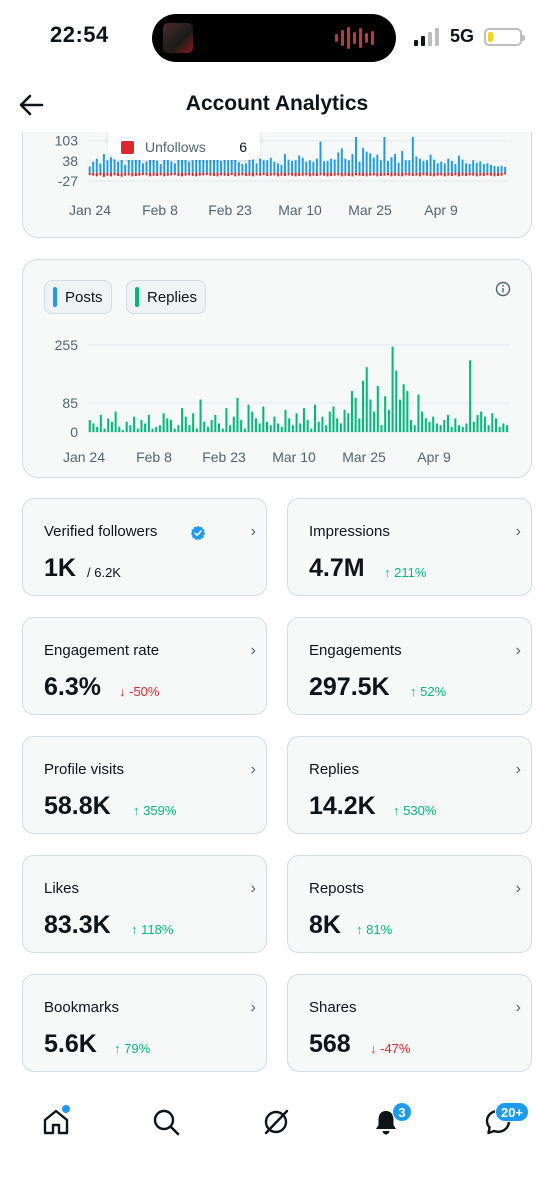  I want to click on metric-reposts: Reposts › 8K ↑ 81%, so click(409, 904).